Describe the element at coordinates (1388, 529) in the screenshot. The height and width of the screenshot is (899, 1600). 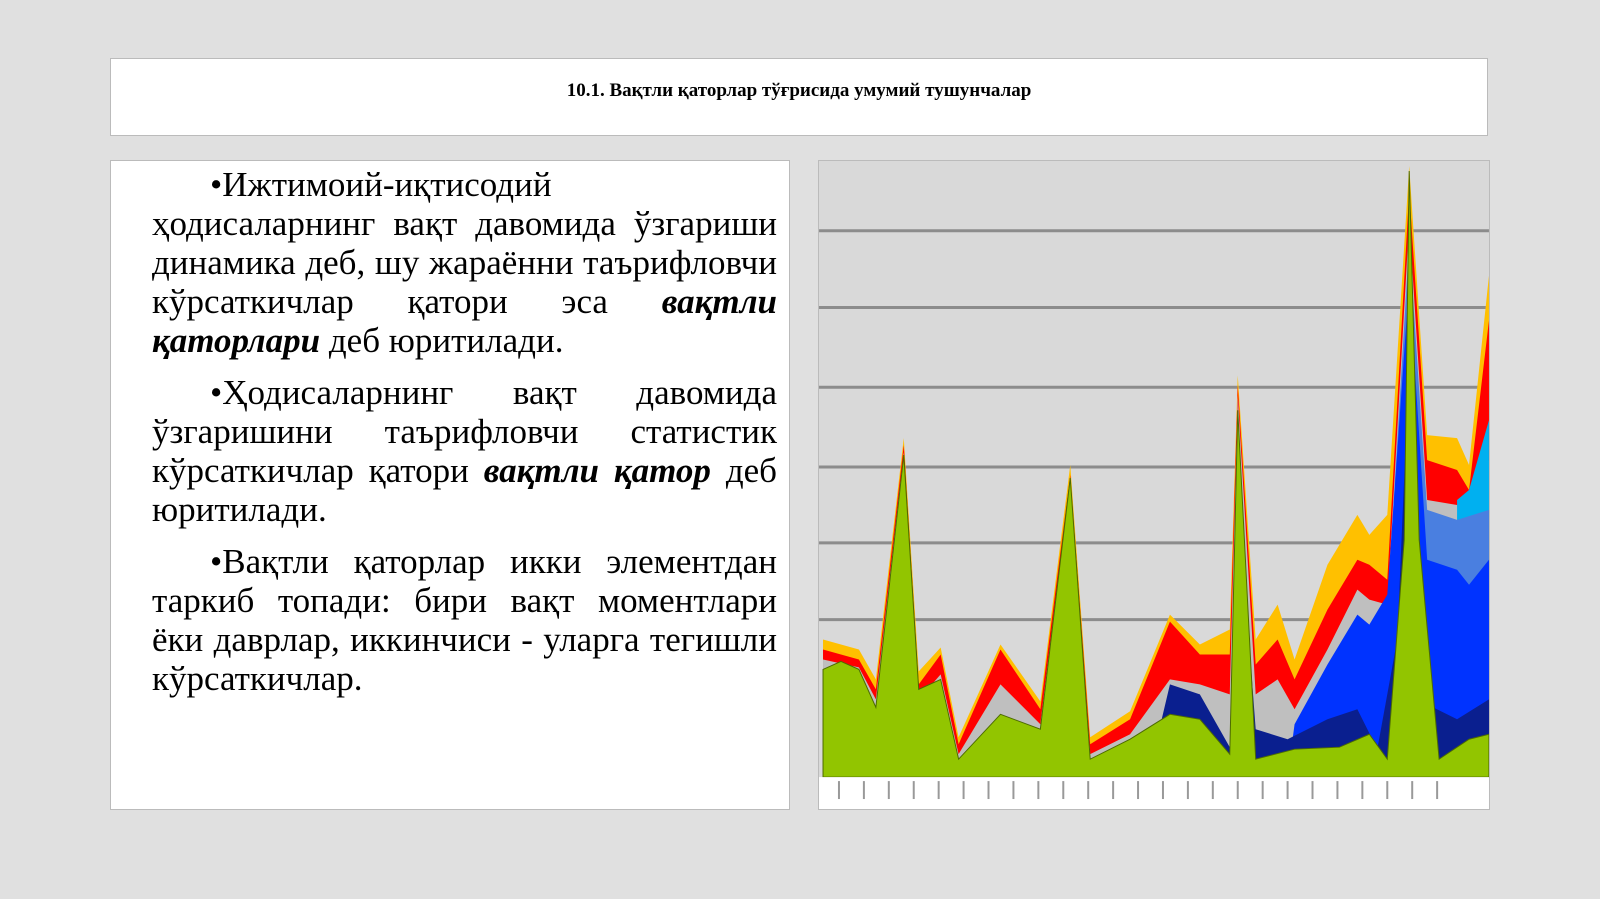
I see `area` at that location.